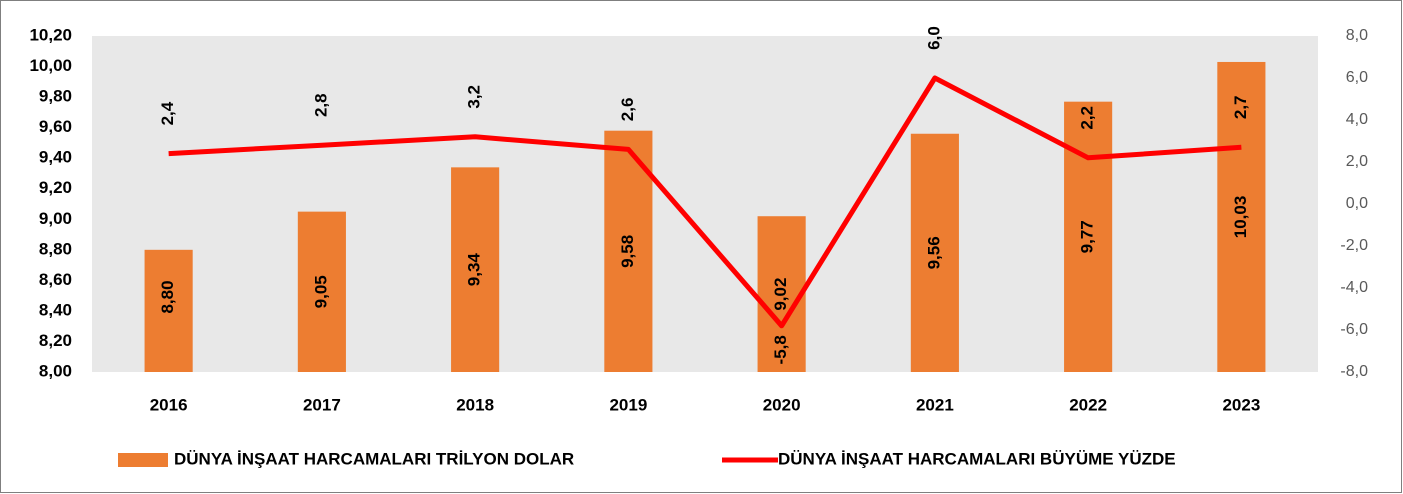 Image resolution: width=1403 pixels, height=494 pixels. I want to click on x-tick-label: 2016, so click(169, 404).